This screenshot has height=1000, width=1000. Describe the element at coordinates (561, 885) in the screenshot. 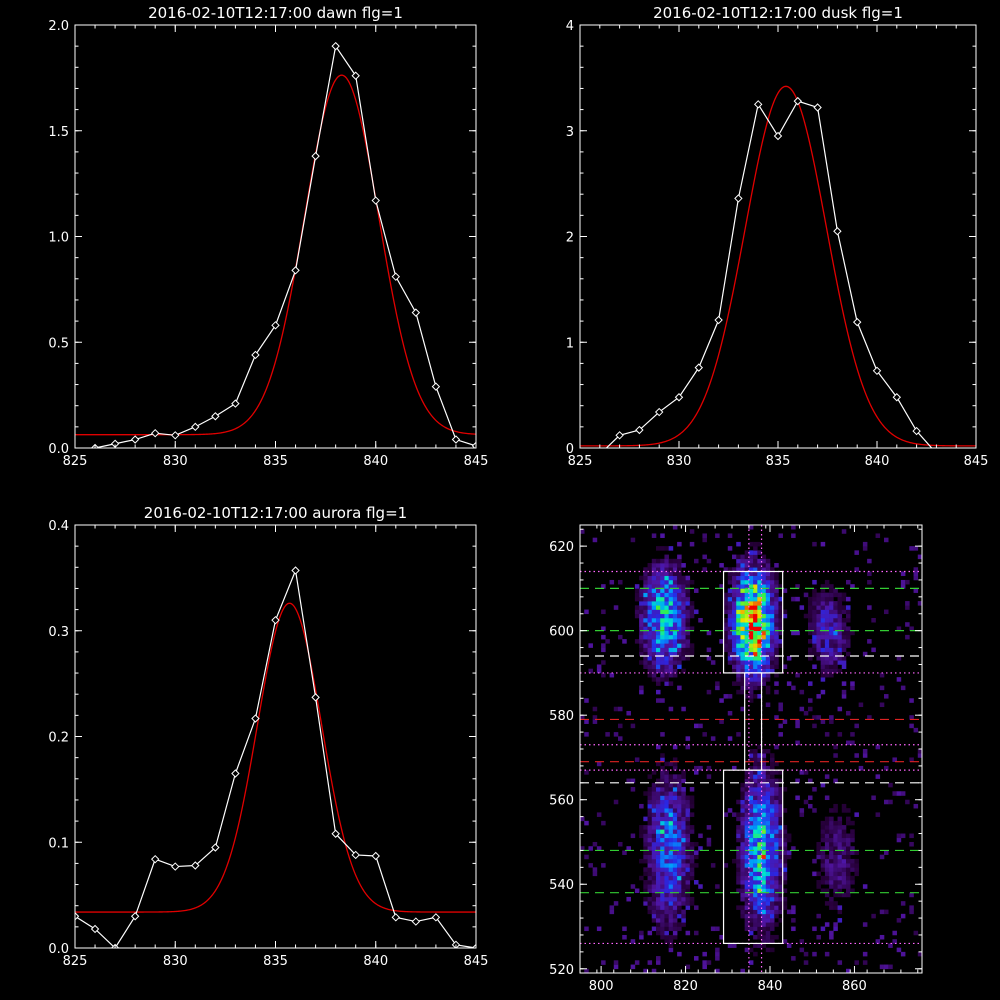

I see `y-tick-label: 540` at that location.